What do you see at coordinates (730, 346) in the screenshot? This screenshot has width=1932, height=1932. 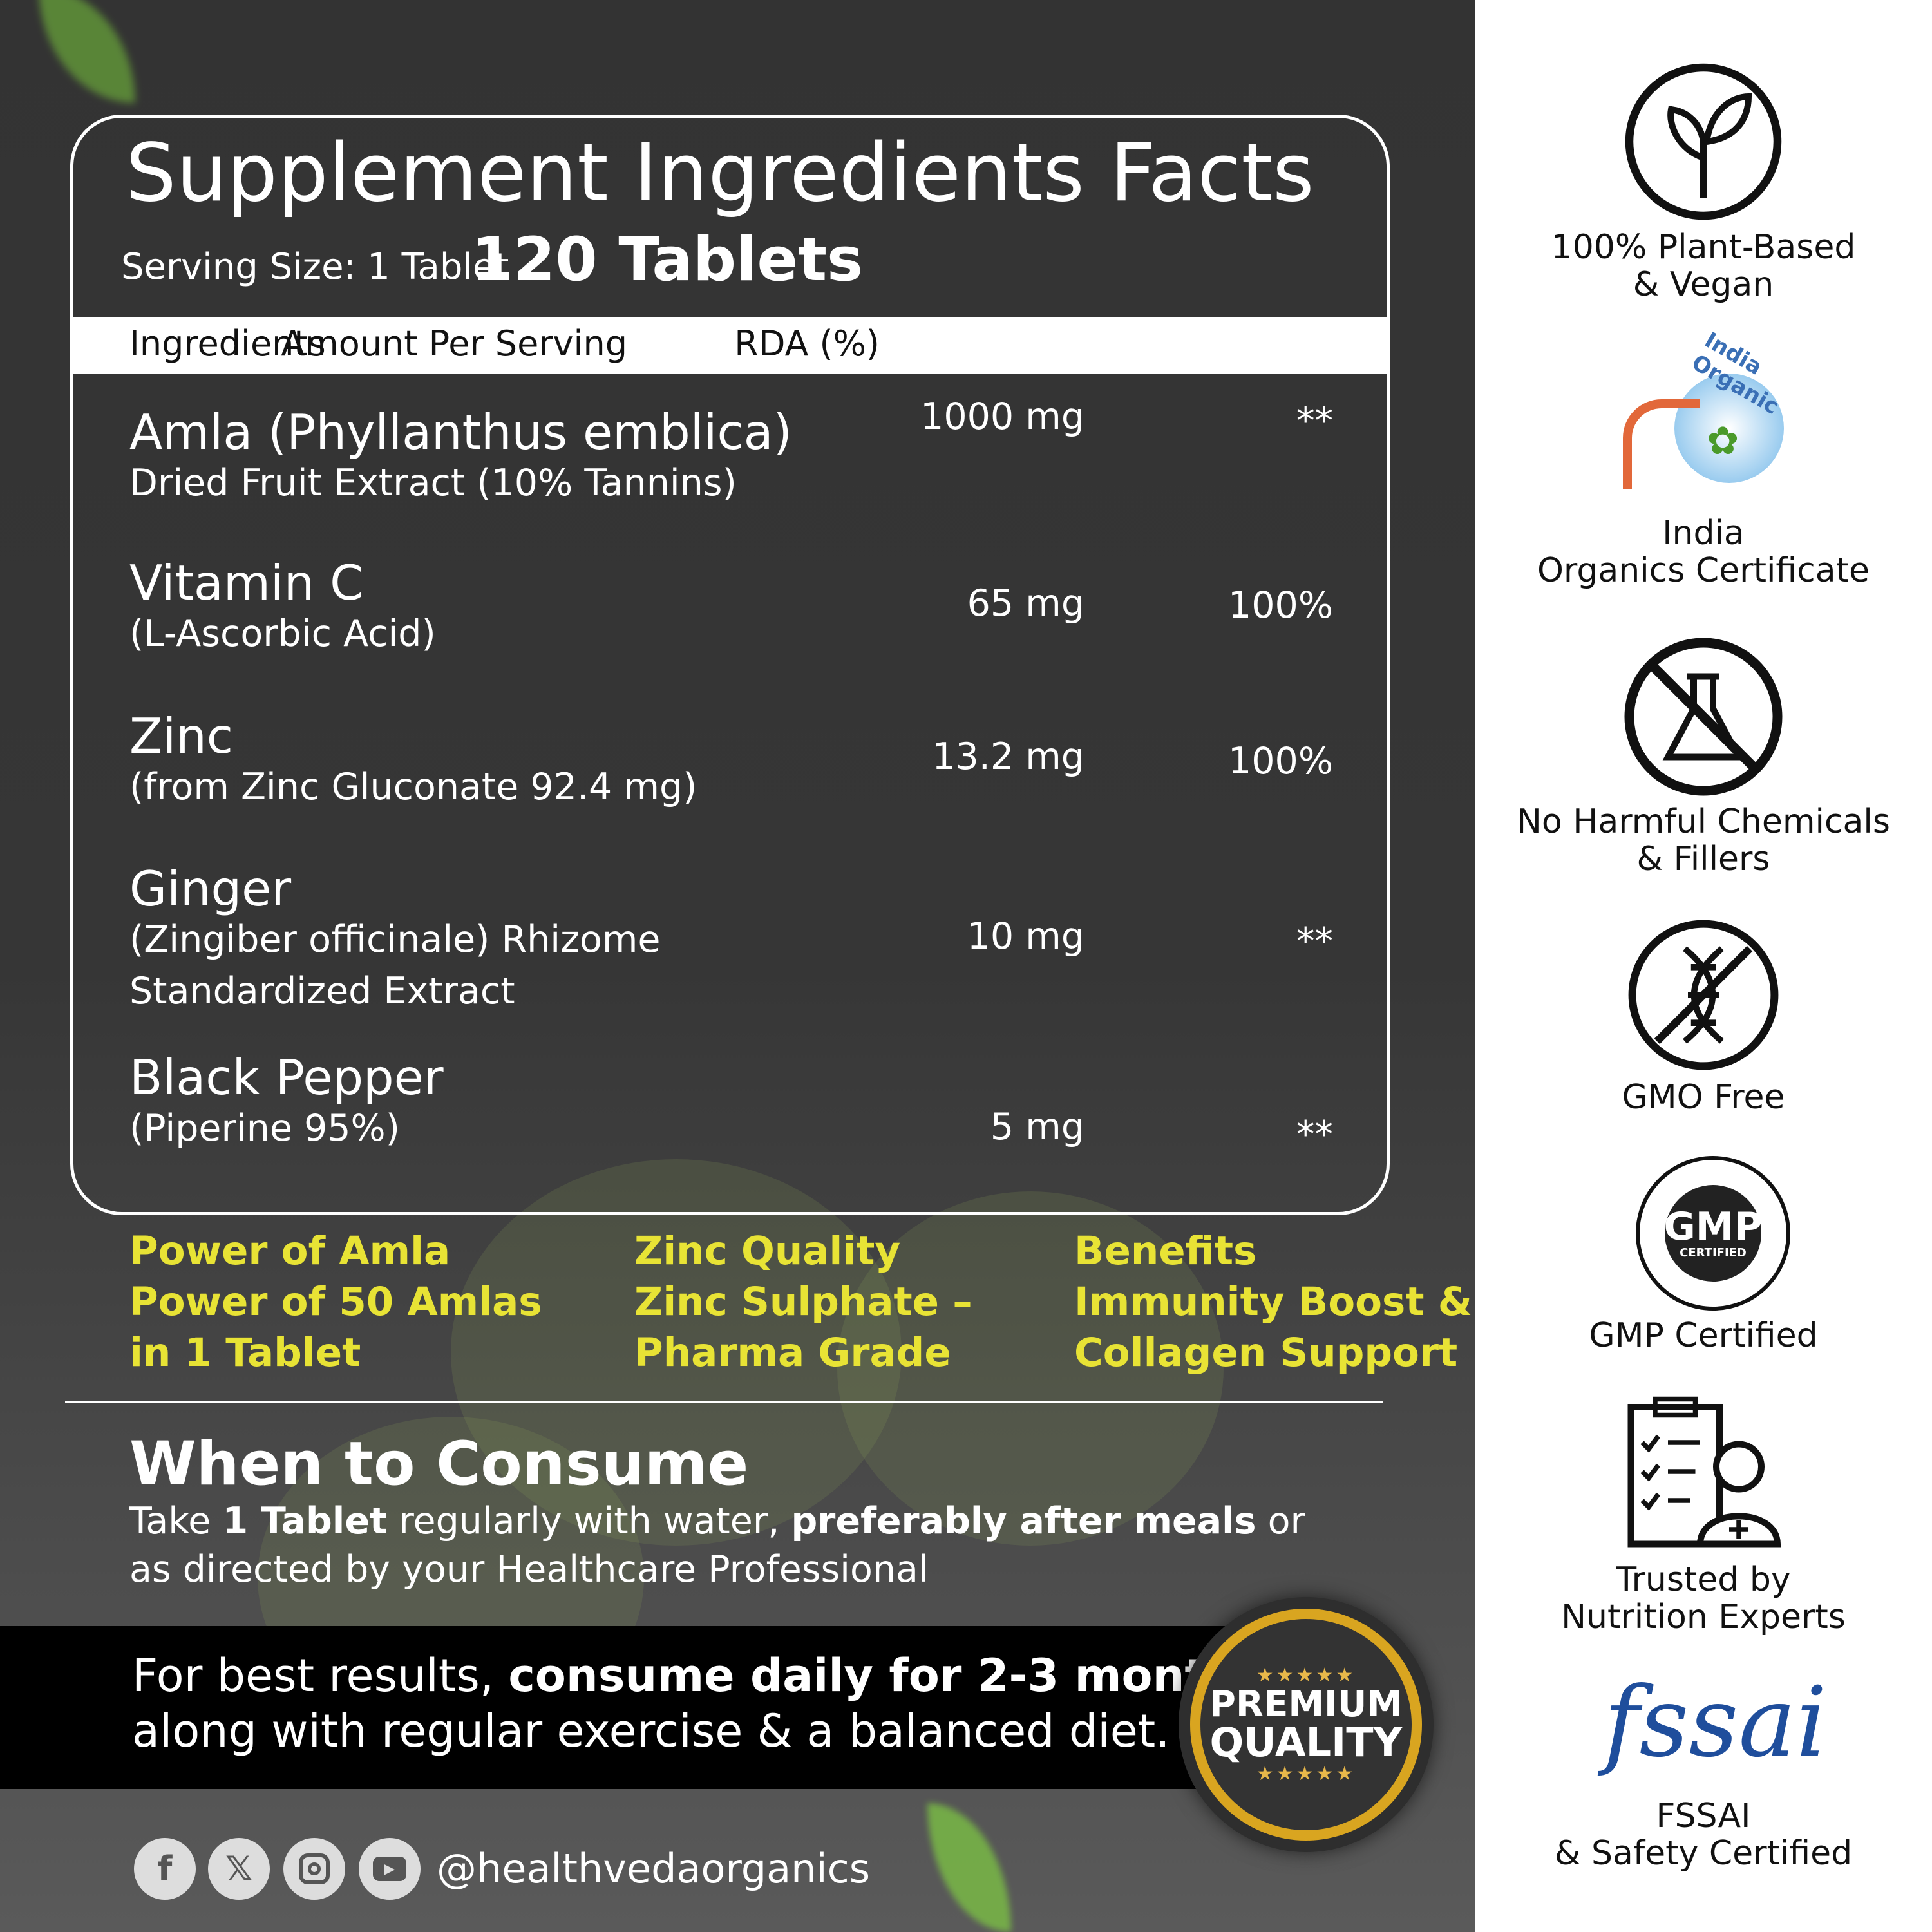 I see `table-header` at bounding box center [730, 346].